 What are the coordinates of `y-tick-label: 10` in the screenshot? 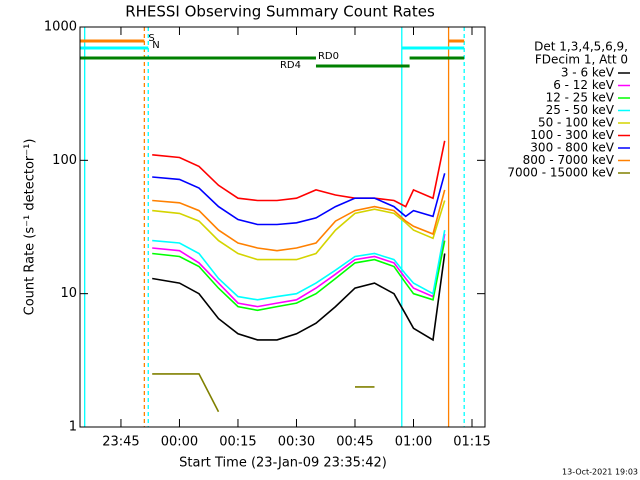 It's located at (68, 293).